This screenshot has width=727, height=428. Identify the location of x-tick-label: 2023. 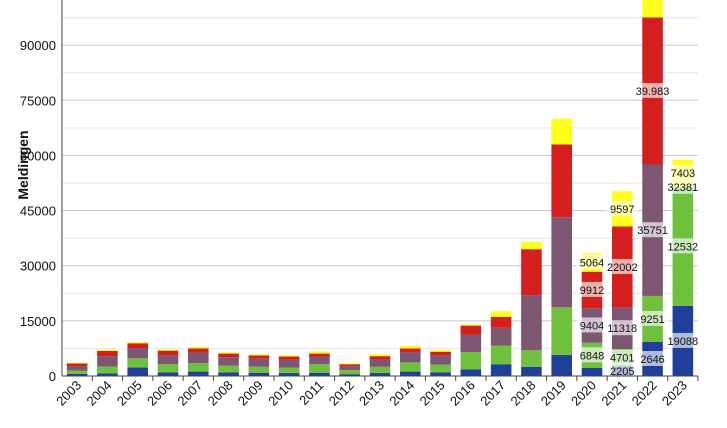
(674, 393).